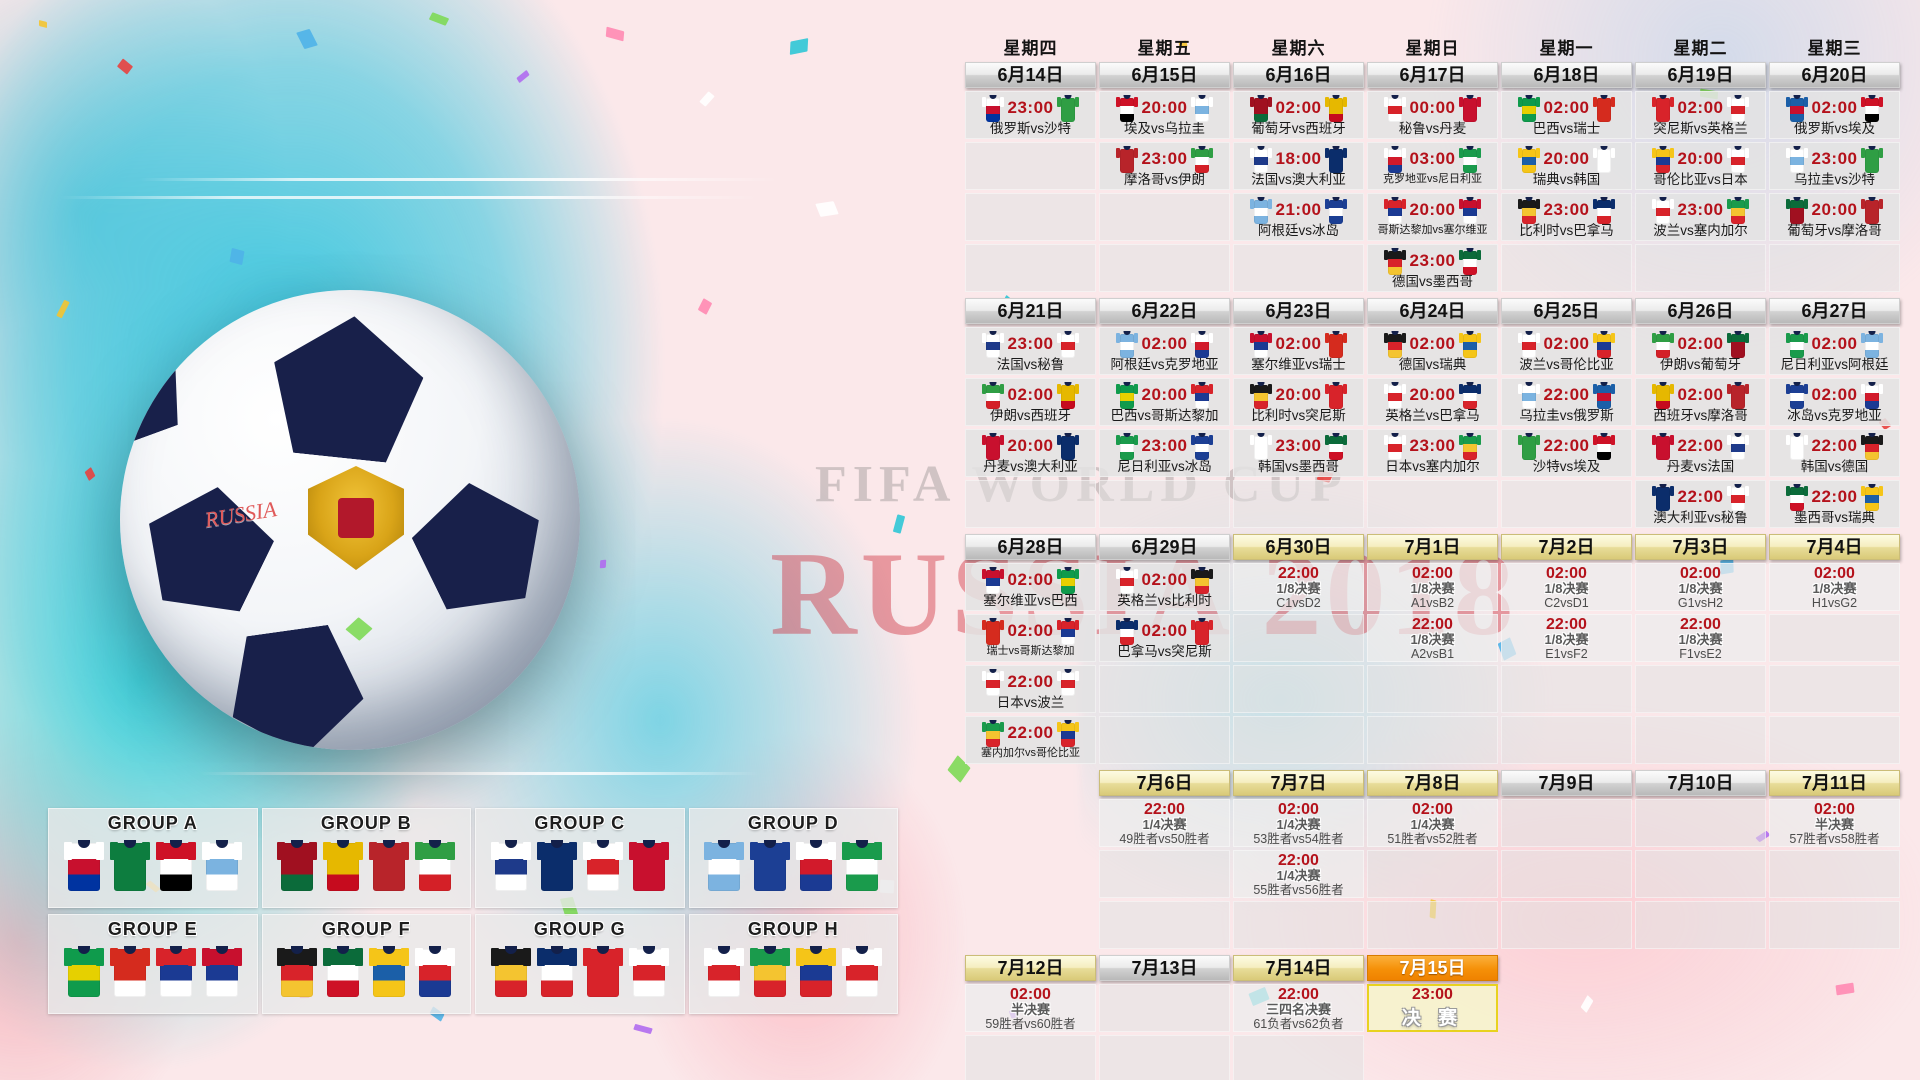  I want to click on date-header: 6月21日, so click(1030, 311).